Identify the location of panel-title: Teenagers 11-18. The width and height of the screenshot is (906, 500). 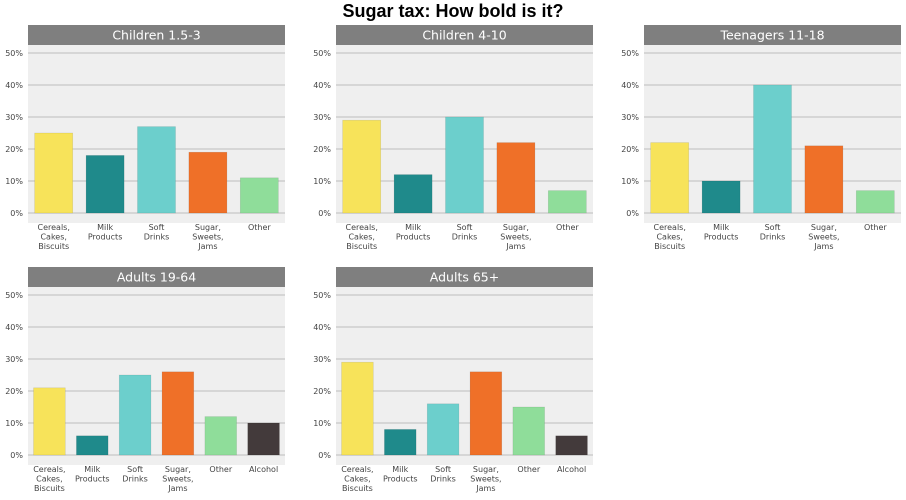
(771, 35).